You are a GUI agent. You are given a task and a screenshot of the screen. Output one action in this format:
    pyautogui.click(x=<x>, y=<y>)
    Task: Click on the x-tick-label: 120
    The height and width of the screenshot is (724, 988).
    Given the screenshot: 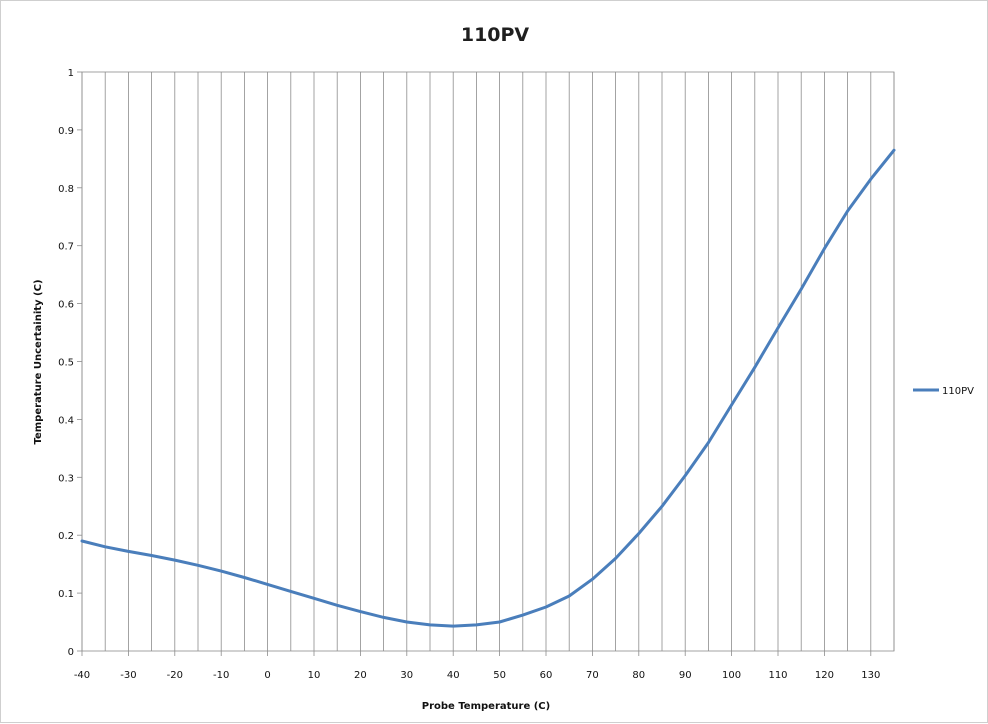 What is the action you would take?
    pyautogui.click(x=824, y=675)
    